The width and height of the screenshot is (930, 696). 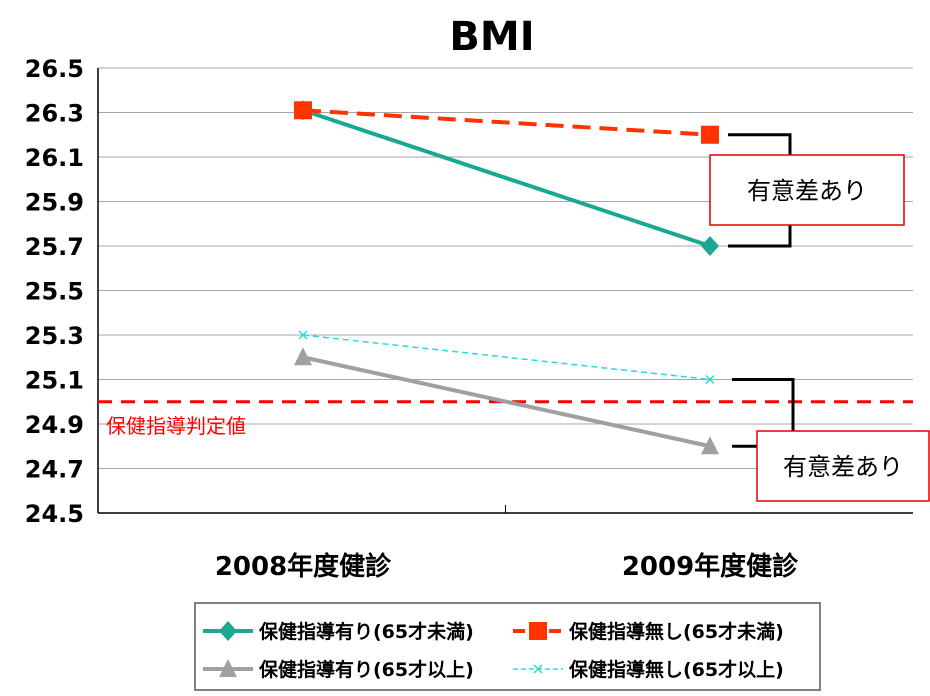 I want to click on legend-label: 保健指導有り(65才未満), so click(x=366, y=631).